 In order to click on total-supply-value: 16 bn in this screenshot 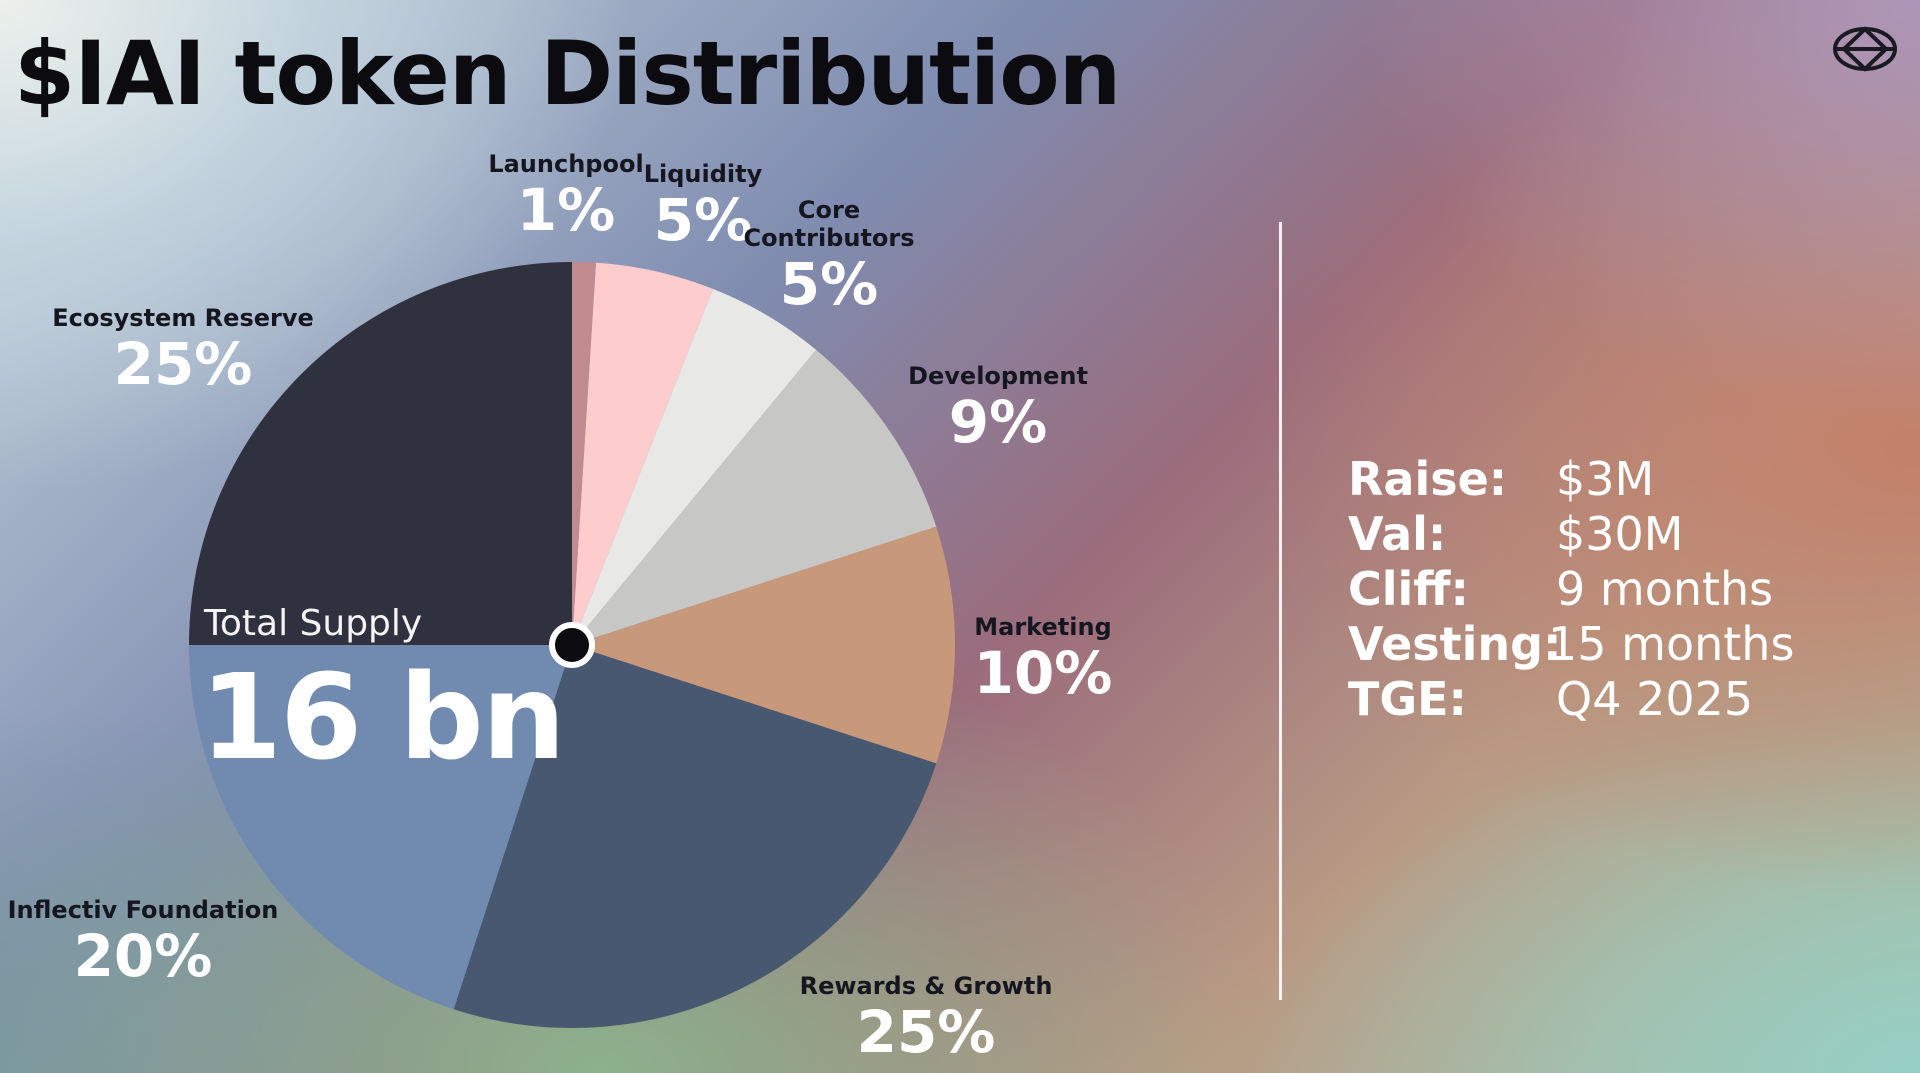, I will do `click(383, 717)`.